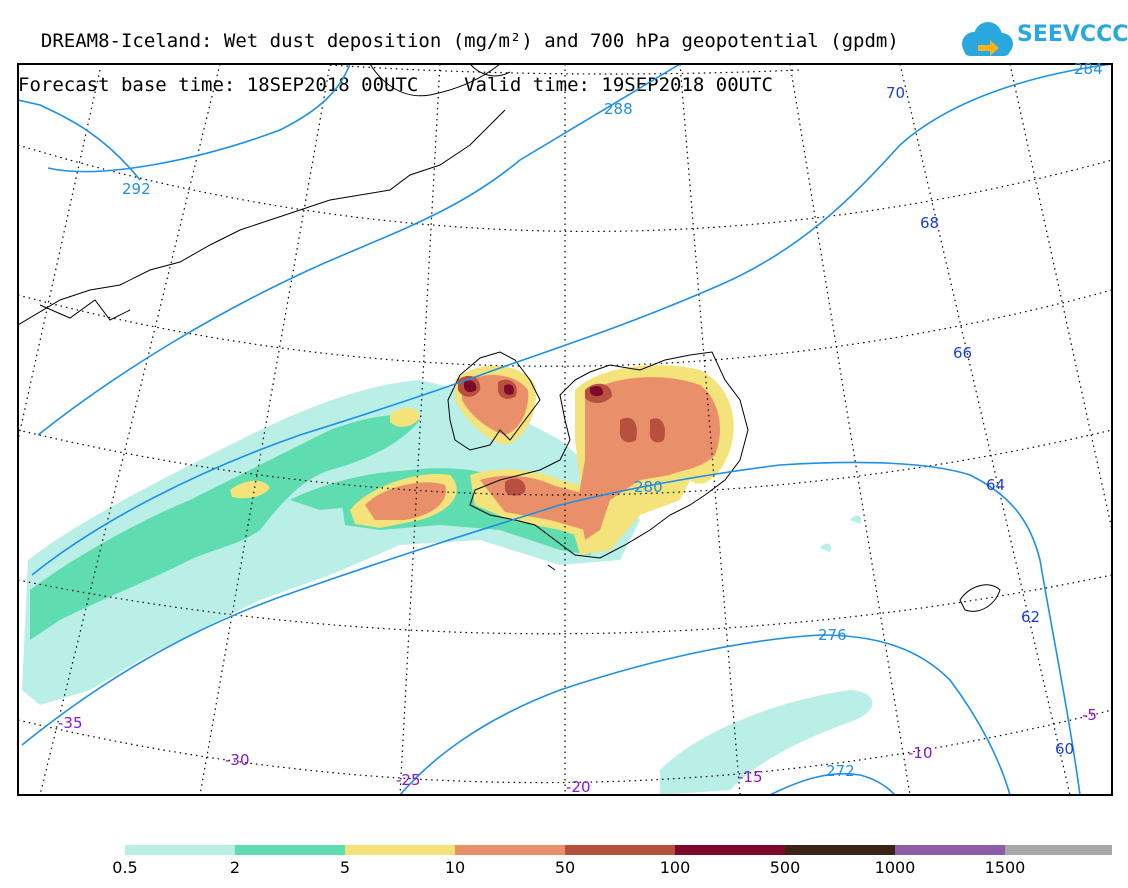  What do you see at coordinates (995, 485) in the screenshot?
I see `lat-label-64: 64` at bounding box center [995, 485].